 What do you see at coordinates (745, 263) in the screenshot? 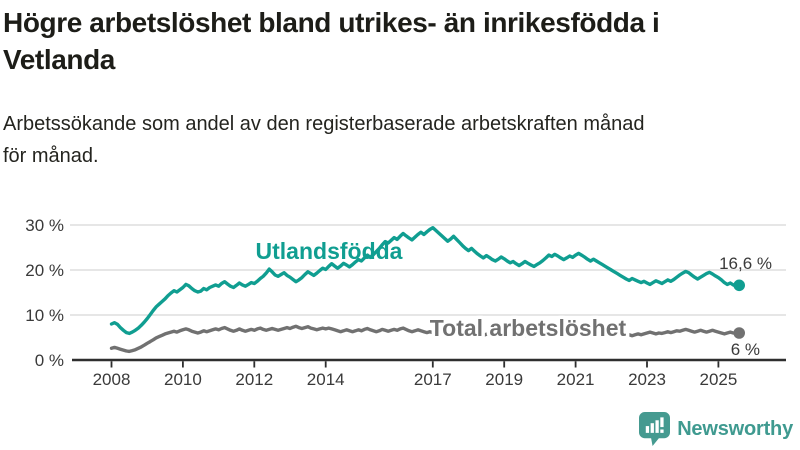
I see `end-value-label-utlandsfodda: 16,6 %` at bounding box center [745, 263].